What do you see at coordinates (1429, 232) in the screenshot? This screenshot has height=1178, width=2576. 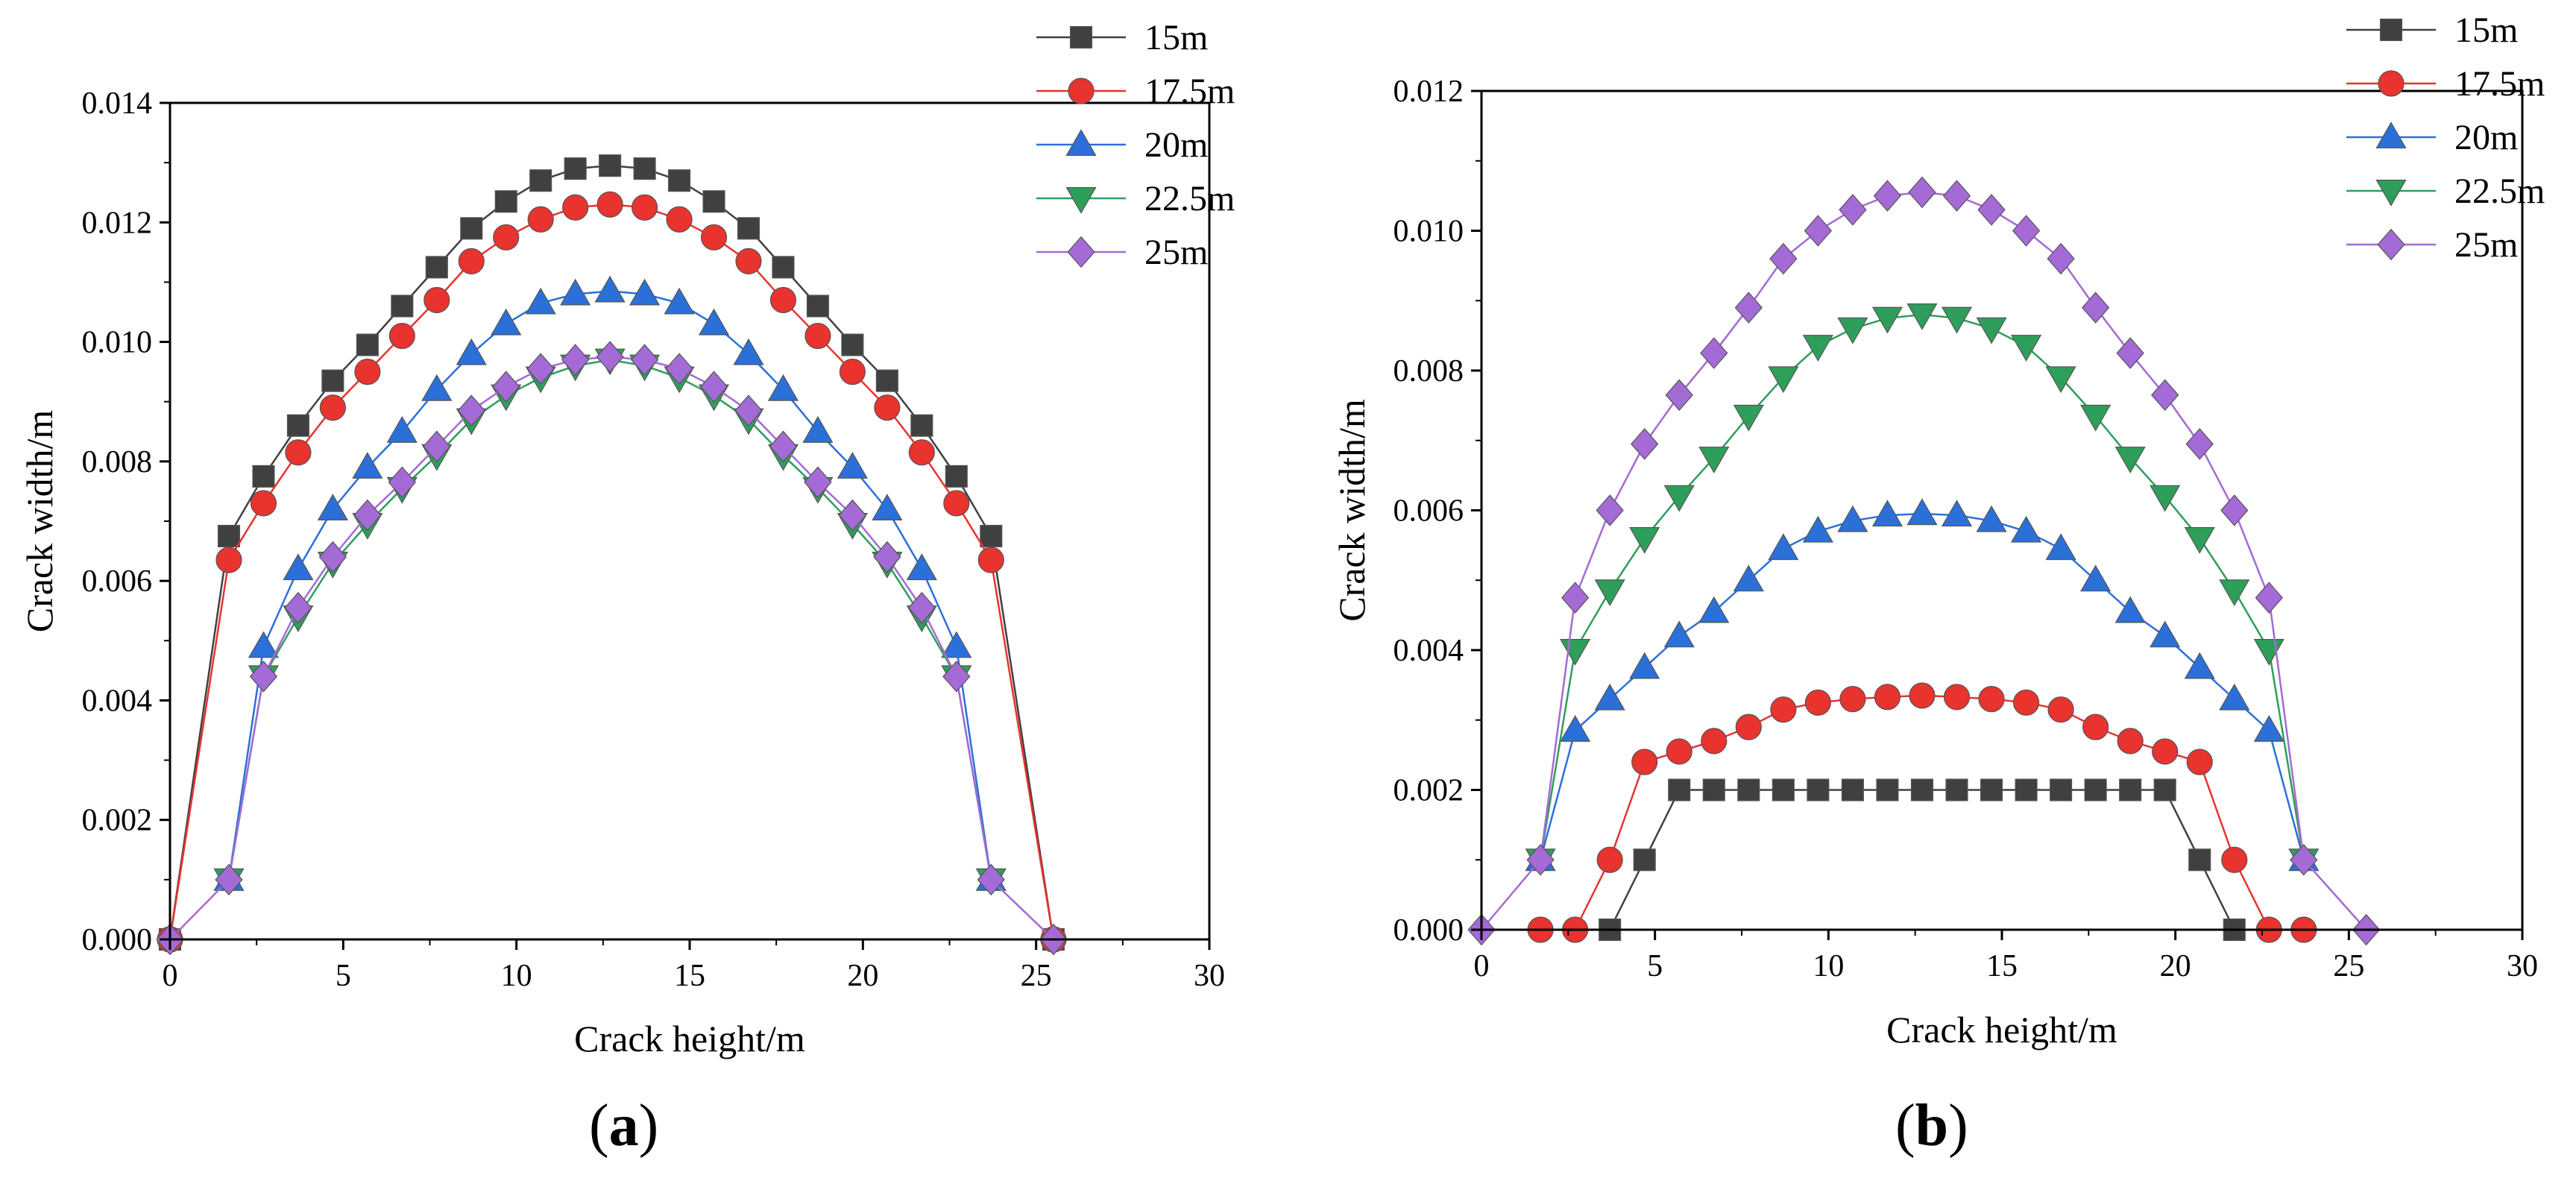 I see `chart-b-y-tick-label-5: 0.010` at bounding box center [1429, 232].